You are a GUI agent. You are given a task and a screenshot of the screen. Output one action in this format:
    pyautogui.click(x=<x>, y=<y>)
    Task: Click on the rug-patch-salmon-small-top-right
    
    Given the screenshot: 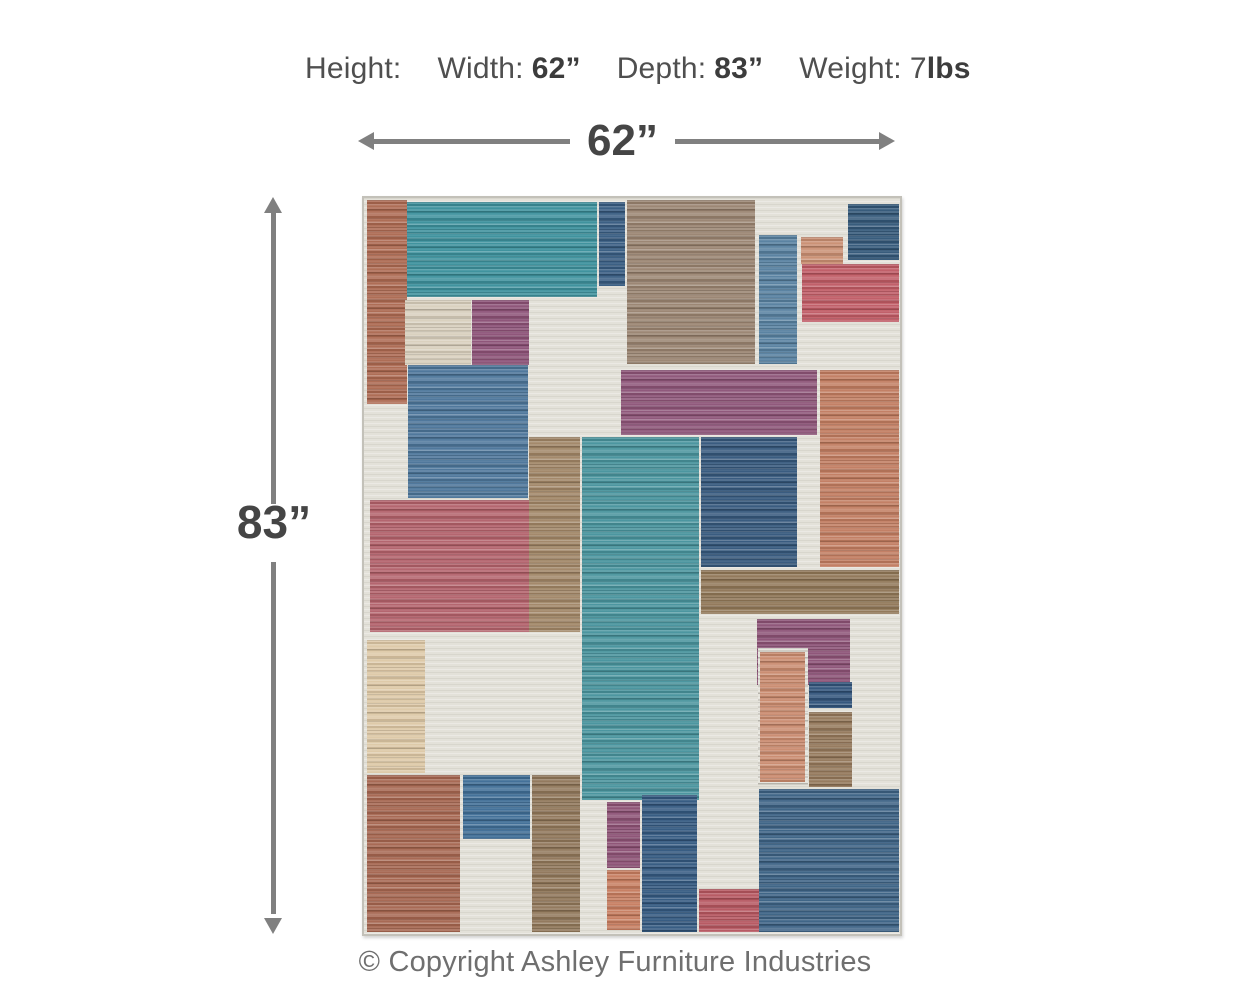 What is the action you would take?
    pyautogui.click(x=822, y=250)
    